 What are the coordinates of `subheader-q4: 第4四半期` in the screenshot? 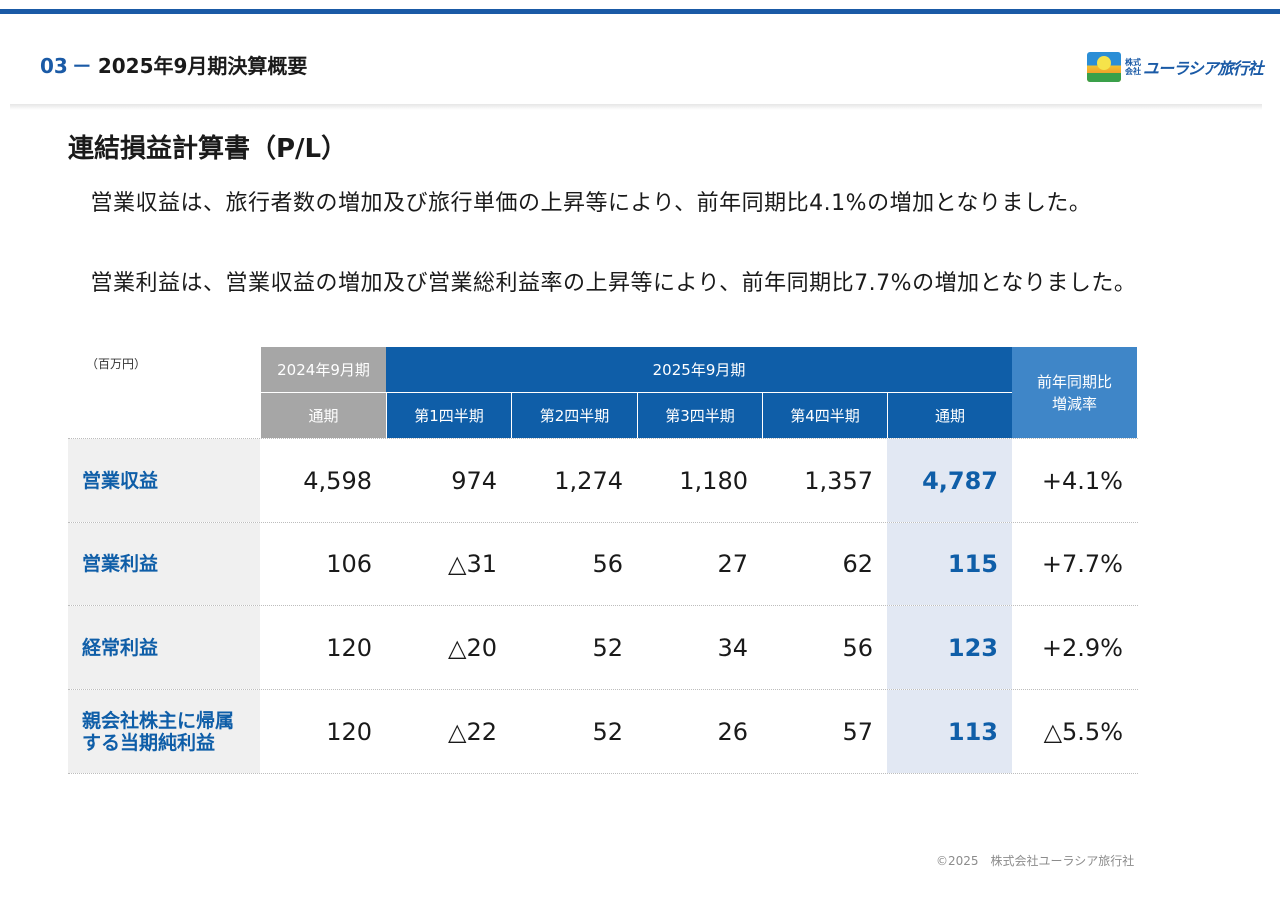 It's located at (824, 415).